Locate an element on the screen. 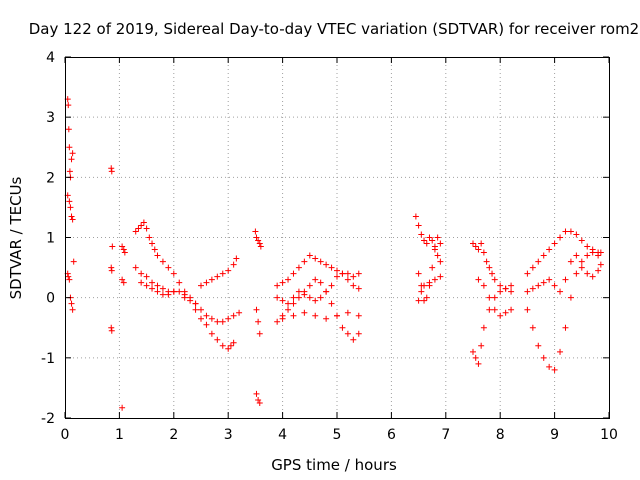 Image resolution: width=640 pixels, height=480 pixels. x-tick-label: 10 is located at coordinates (609, 435).